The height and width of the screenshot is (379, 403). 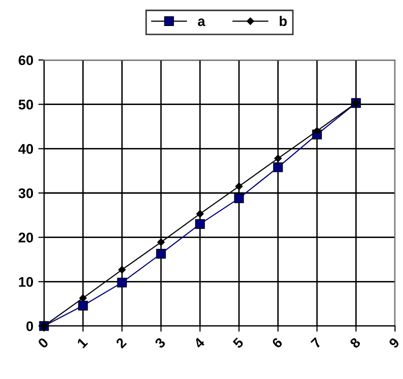 I want to click on x-tick-label: 4, so click(x=199, y=342).